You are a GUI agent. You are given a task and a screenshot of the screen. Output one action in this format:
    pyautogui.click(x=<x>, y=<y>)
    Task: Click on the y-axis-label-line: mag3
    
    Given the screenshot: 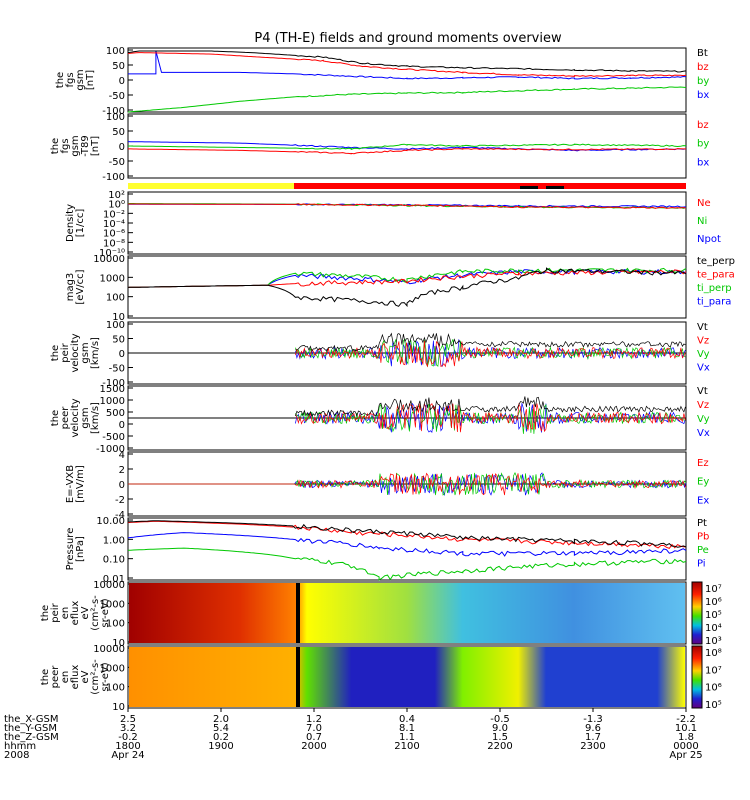 What is the action you would take?
    pyautogui.click(x=70, y=287)
    